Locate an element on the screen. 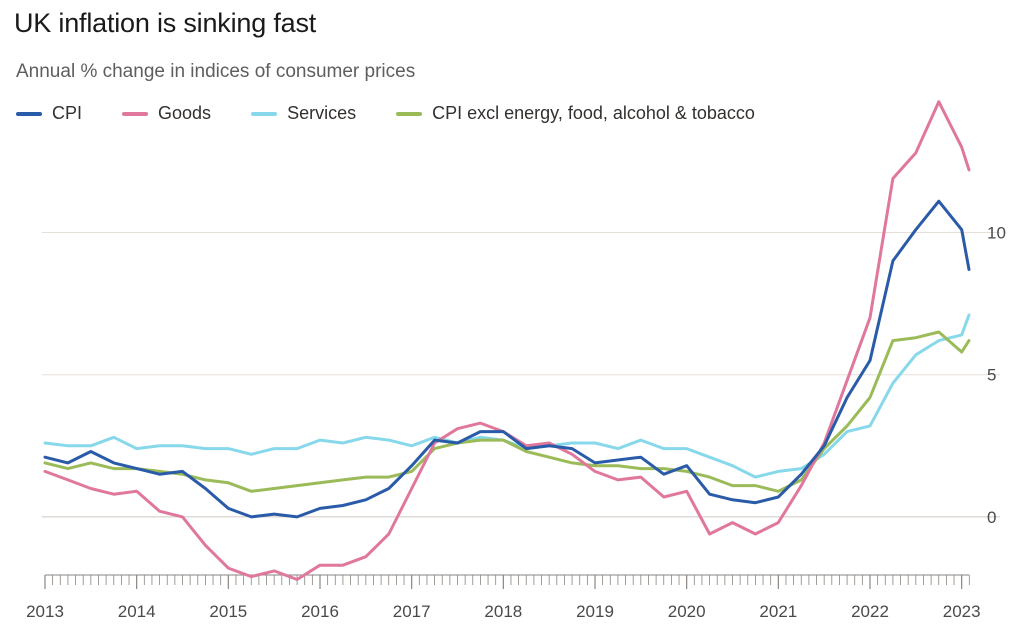 The image size is (1024, 629). x-tick-label-2023: 2023 is located at coordinates (962, 611).